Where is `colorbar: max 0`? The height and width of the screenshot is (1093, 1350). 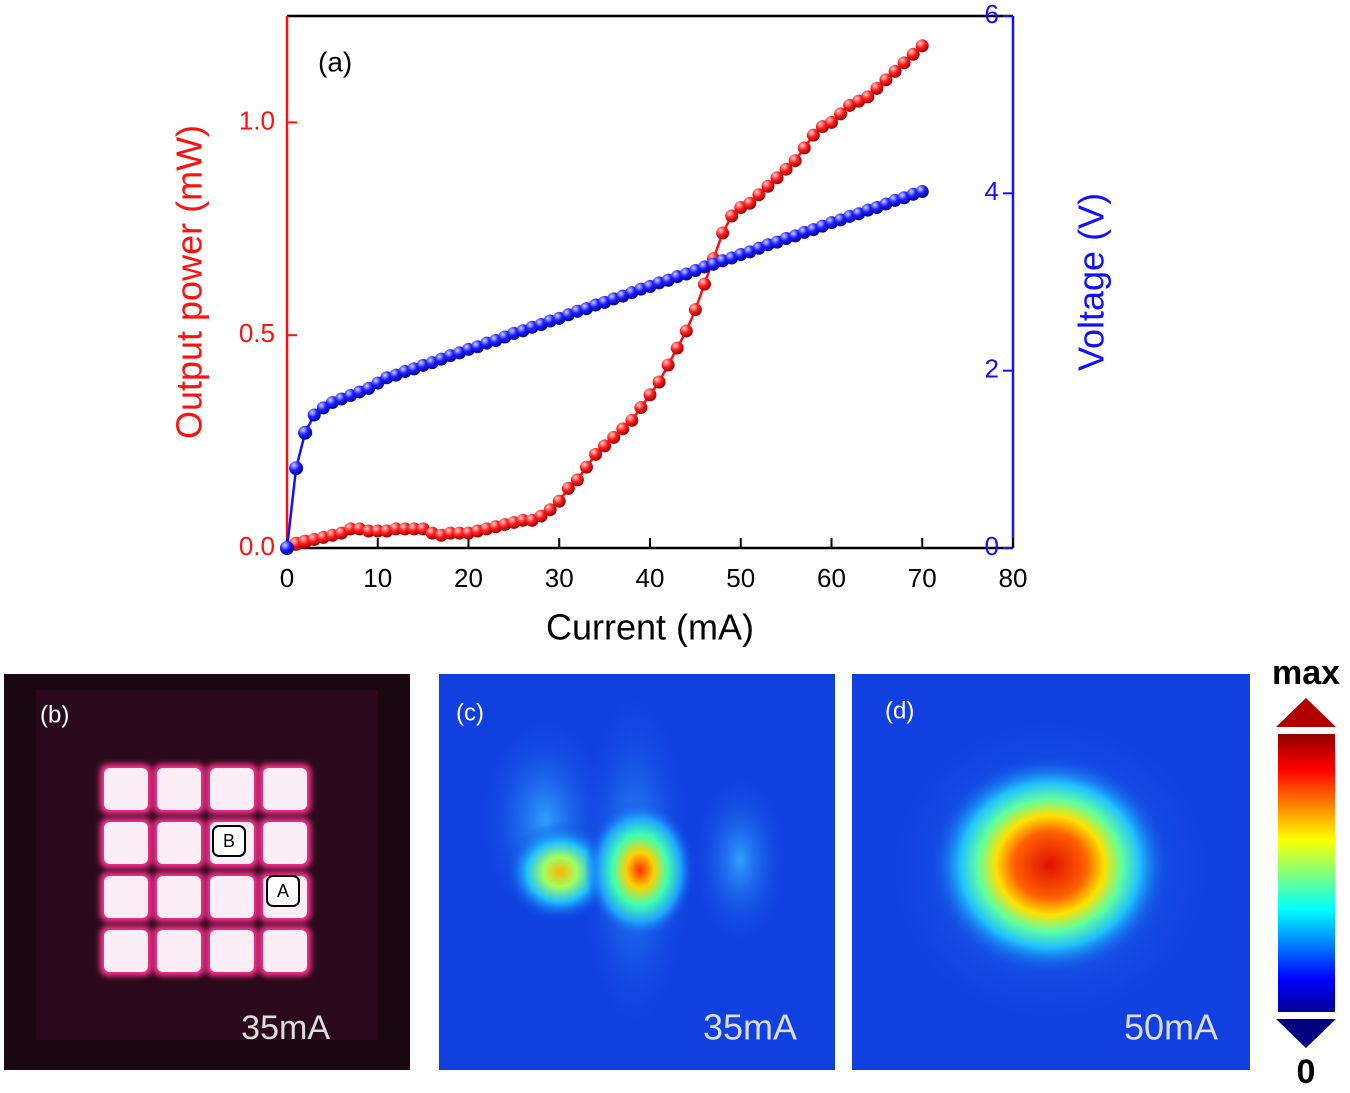
colorbar: max 0 is located at coordinates (1306, 872).